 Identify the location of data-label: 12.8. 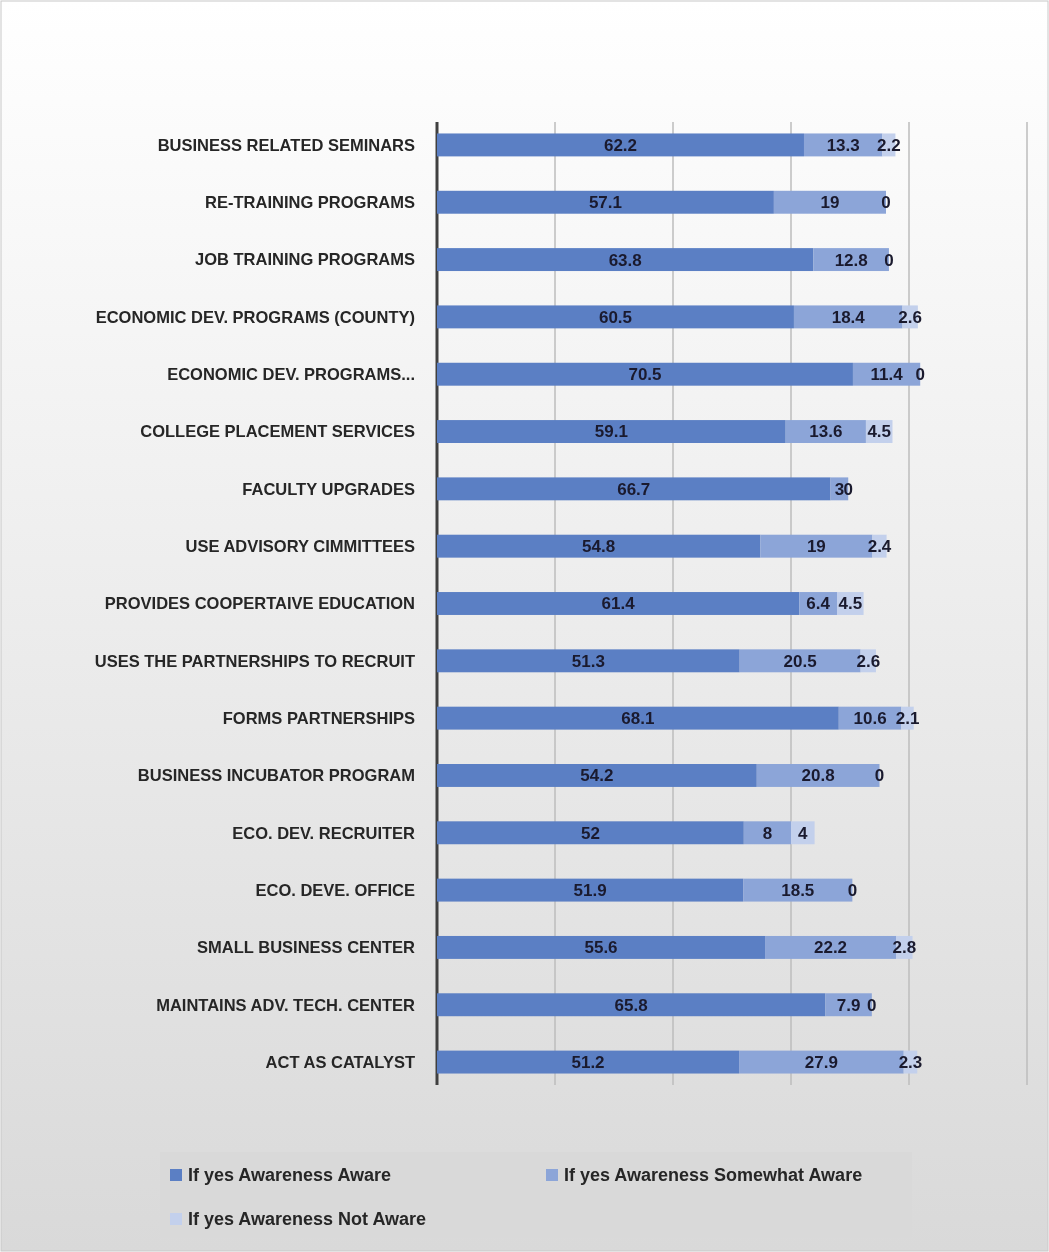
(851, 260).